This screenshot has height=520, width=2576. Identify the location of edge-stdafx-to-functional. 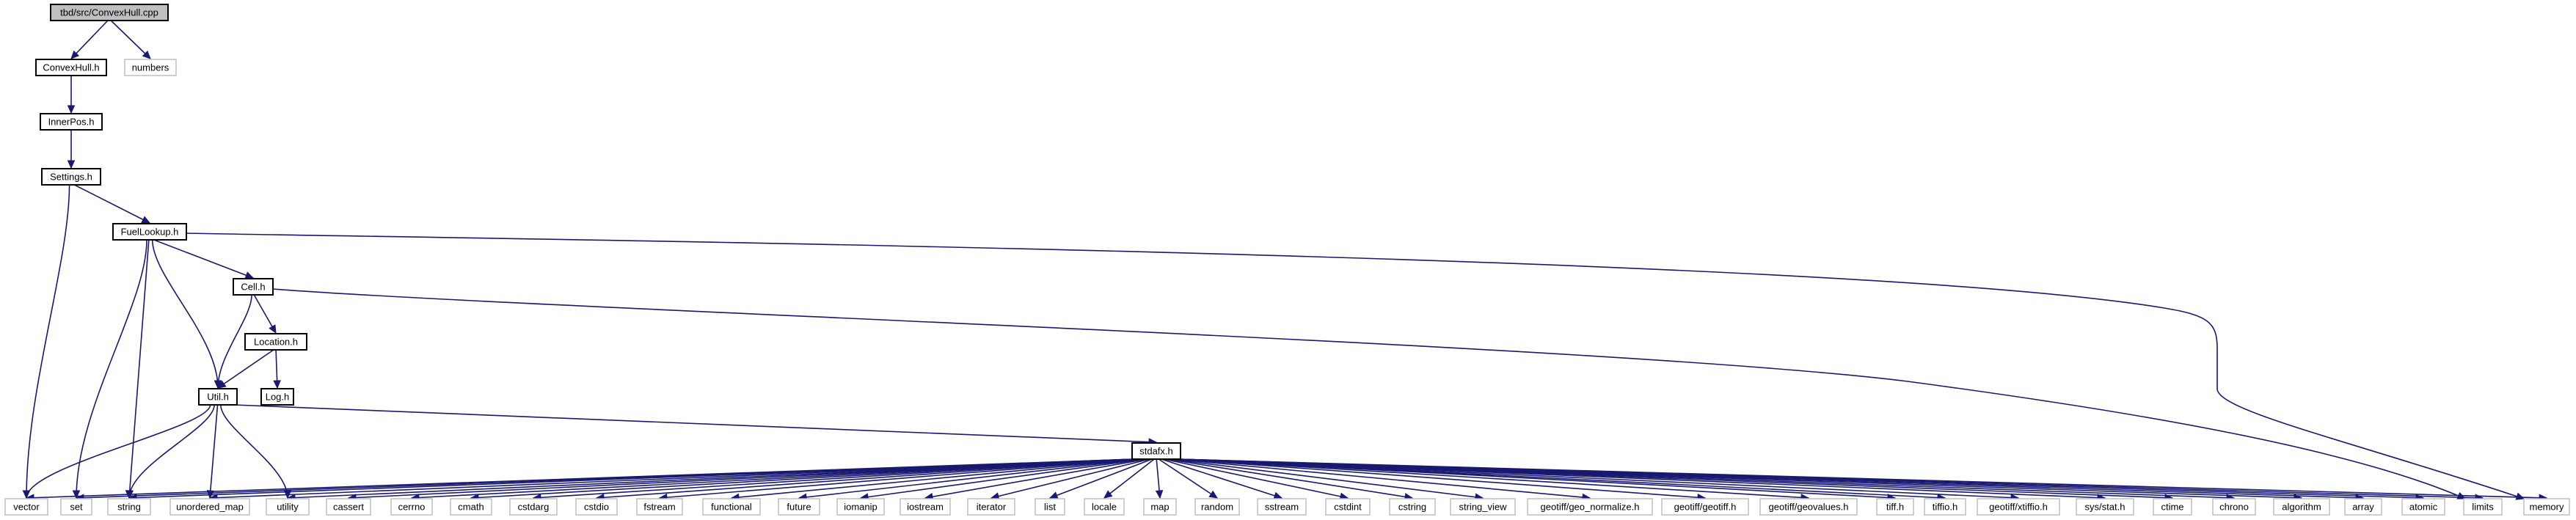
(934, 480).